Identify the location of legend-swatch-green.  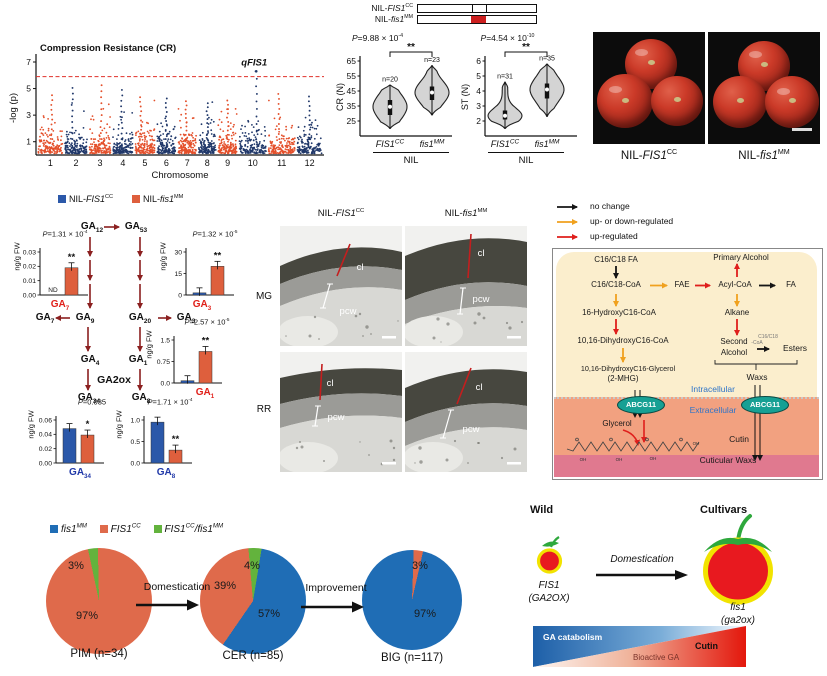
(157, 529).